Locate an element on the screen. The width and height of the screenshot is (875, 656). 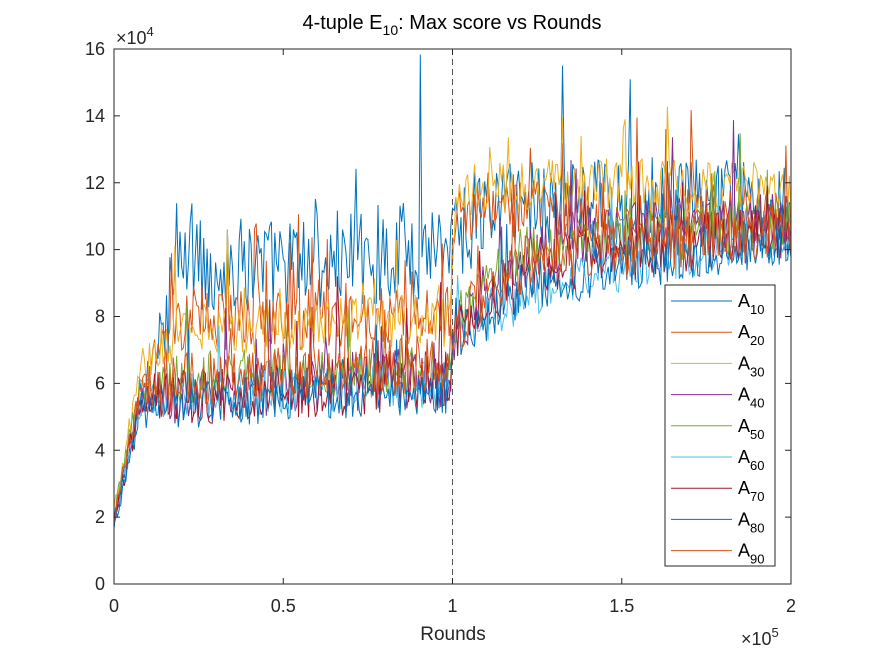
x-tick-label: 0.5 is located at coordinates (283, 606).